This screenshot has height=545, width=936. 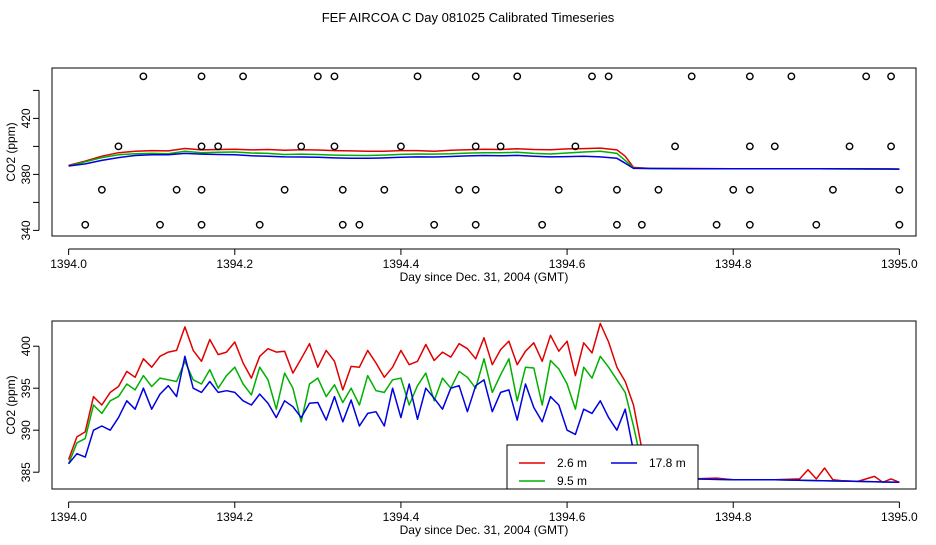 What do you see at coordinates (26, 174) in the screenshot?
I see `y-tick-label: 380` at bounding box center [26, 174].